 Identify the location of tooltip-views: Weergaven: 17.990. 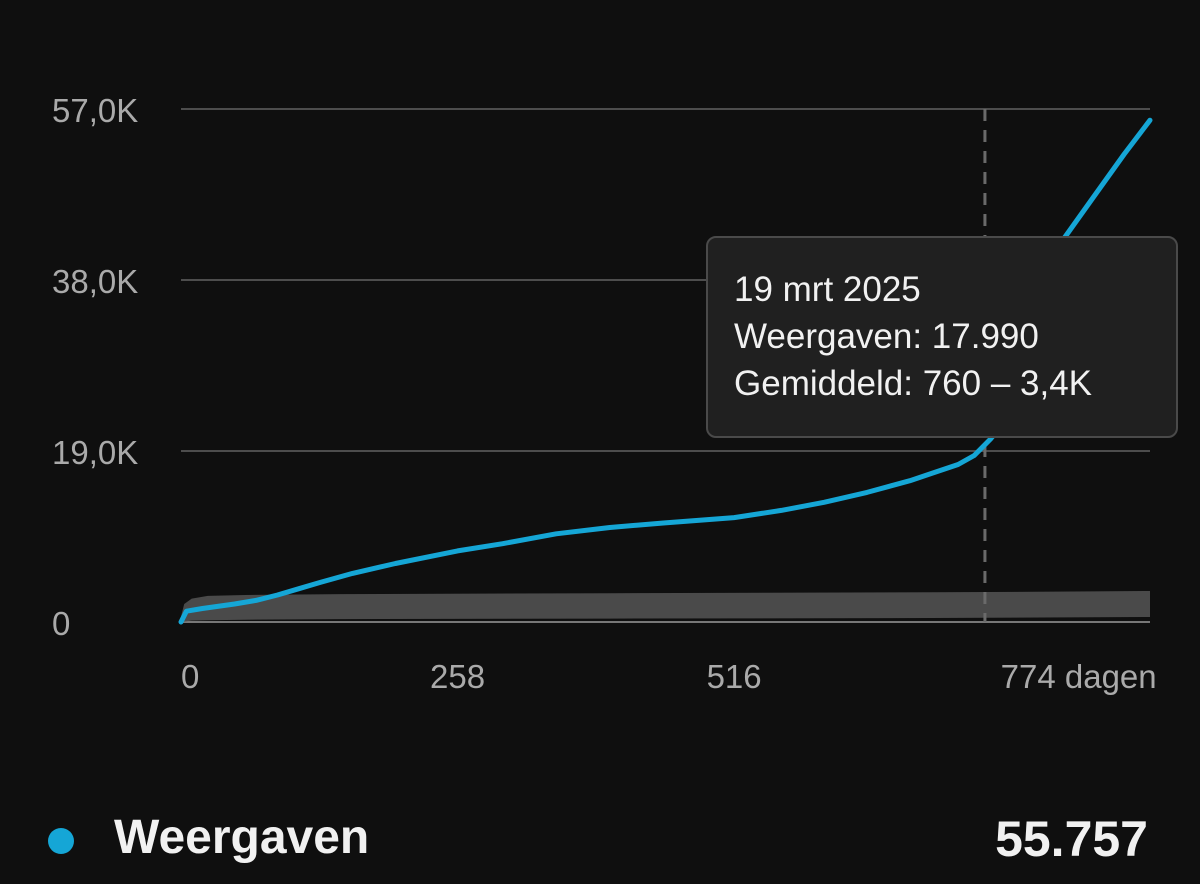
(886, 336).